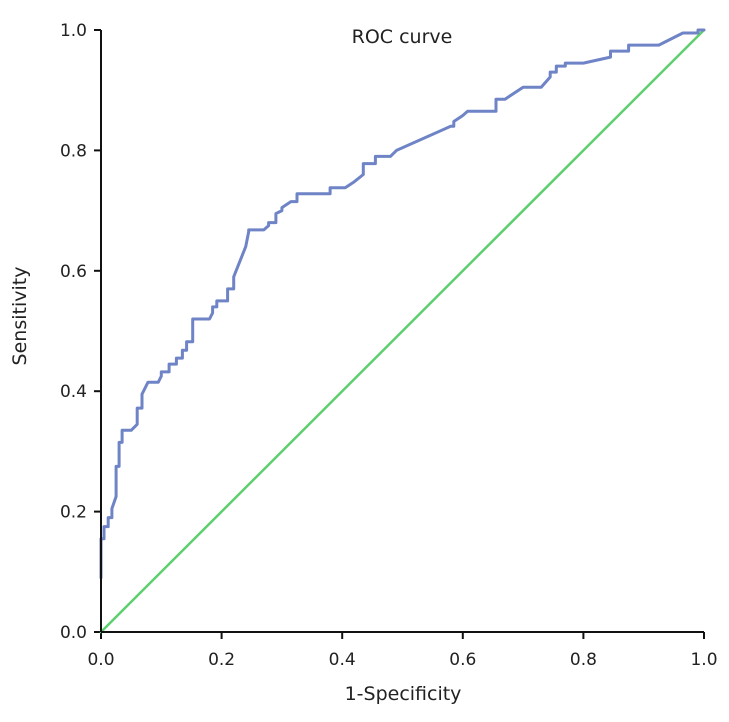 This screenshot has height=722, width=729. I want to click on x-axis-ticks: 0.0 0.2 0.4 0.6 0.8 1.0, so click(402, 651).